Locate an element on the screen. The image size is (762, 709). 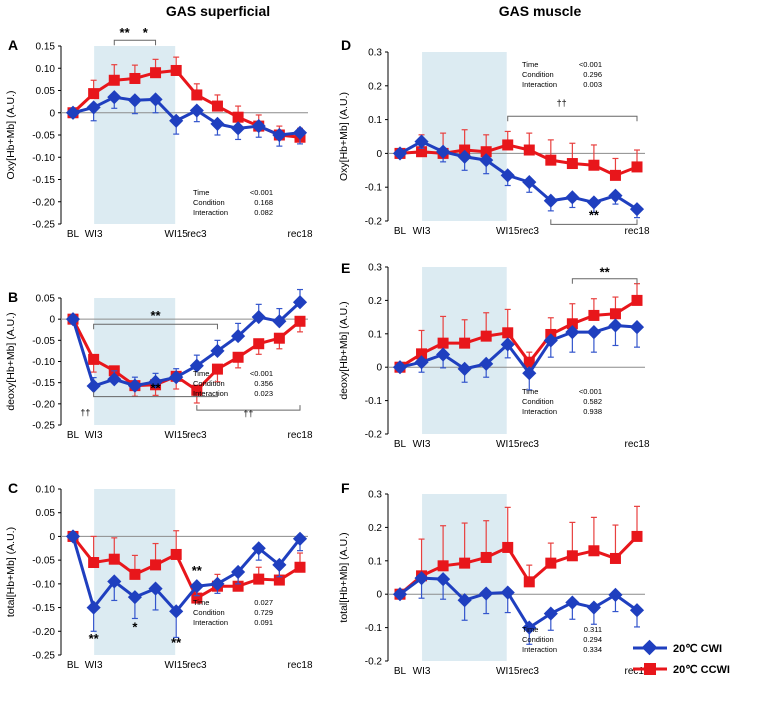
stat-value: 0.296 is located at coordinates (592, 74).